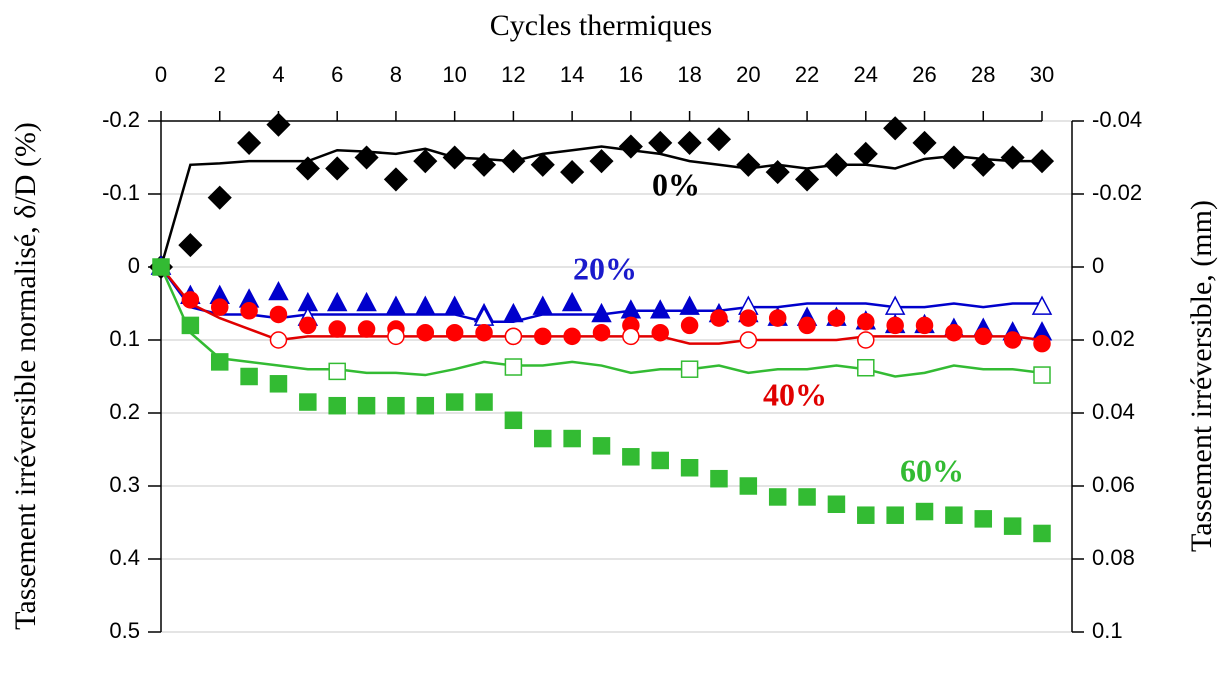  What do you see at coordinates (124, 557) in the screenshot?
I see `y-tick-label: 0.4` at bounding box center [124, 557].